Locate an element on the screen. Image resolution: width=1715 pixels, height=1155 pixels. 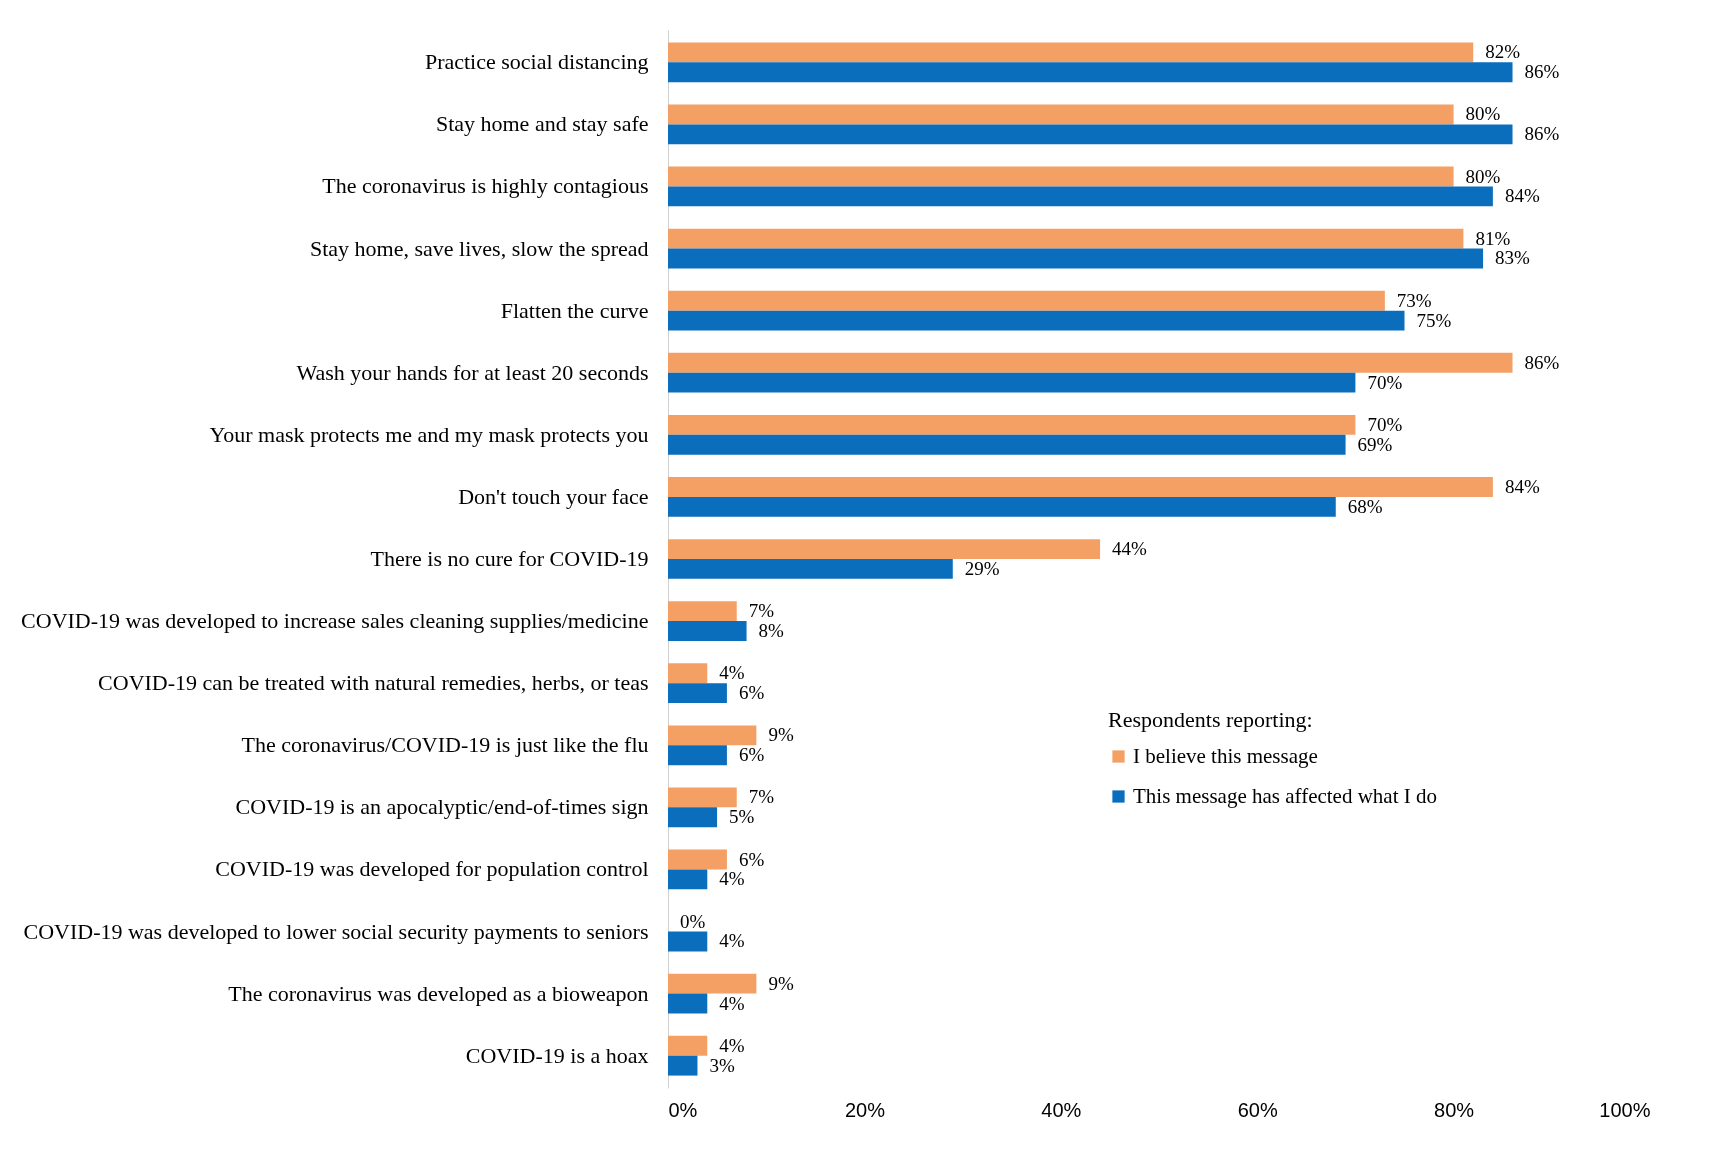
y-tick-label: Wash your hands for at least 20 seconds is located at coordinates (472, 372).